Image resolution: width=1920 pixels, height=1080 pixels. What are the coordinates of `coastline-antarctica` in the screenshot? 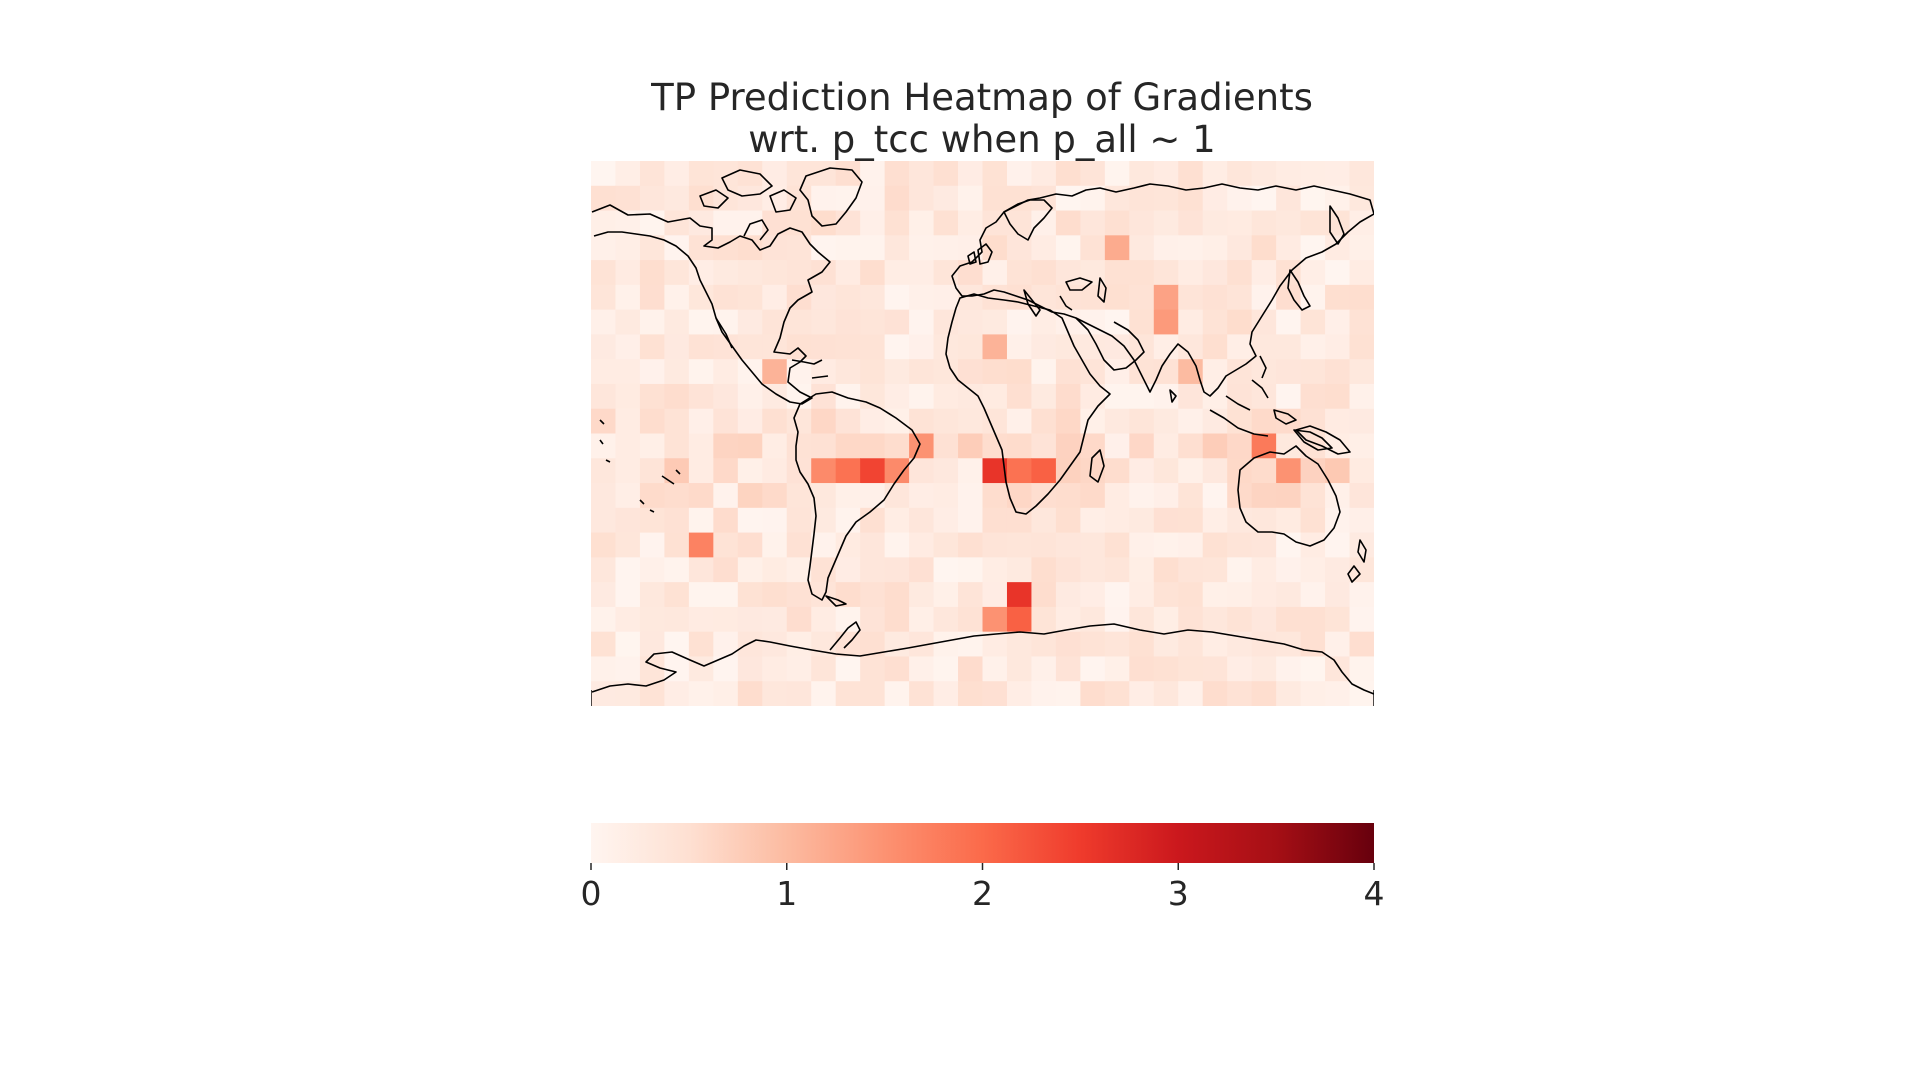 It's located at (982, 659).